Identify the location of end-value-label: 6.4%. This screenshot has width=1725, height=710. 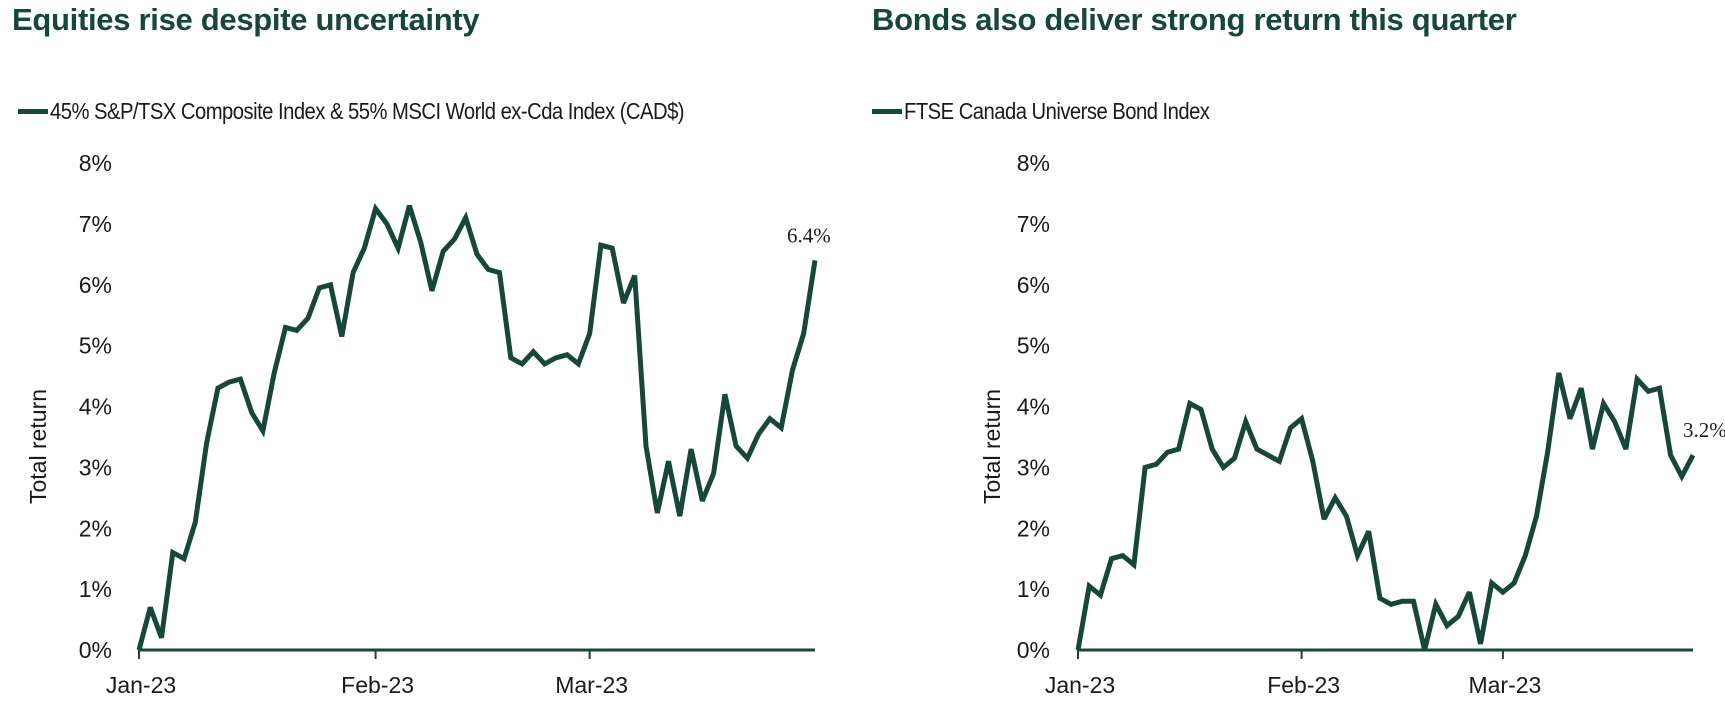
(809, 235).